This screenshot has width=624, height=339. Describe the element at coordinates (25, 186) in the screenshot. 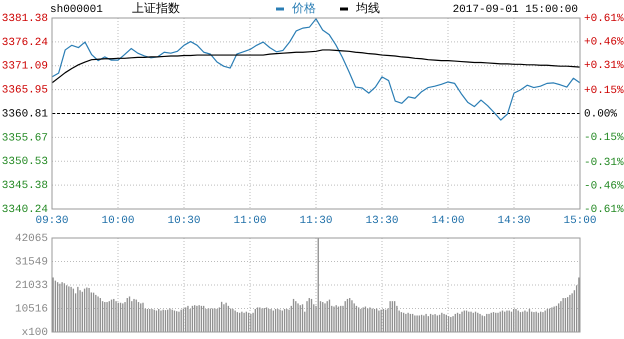

I see `y-tick-label: 3345.38` at that location.